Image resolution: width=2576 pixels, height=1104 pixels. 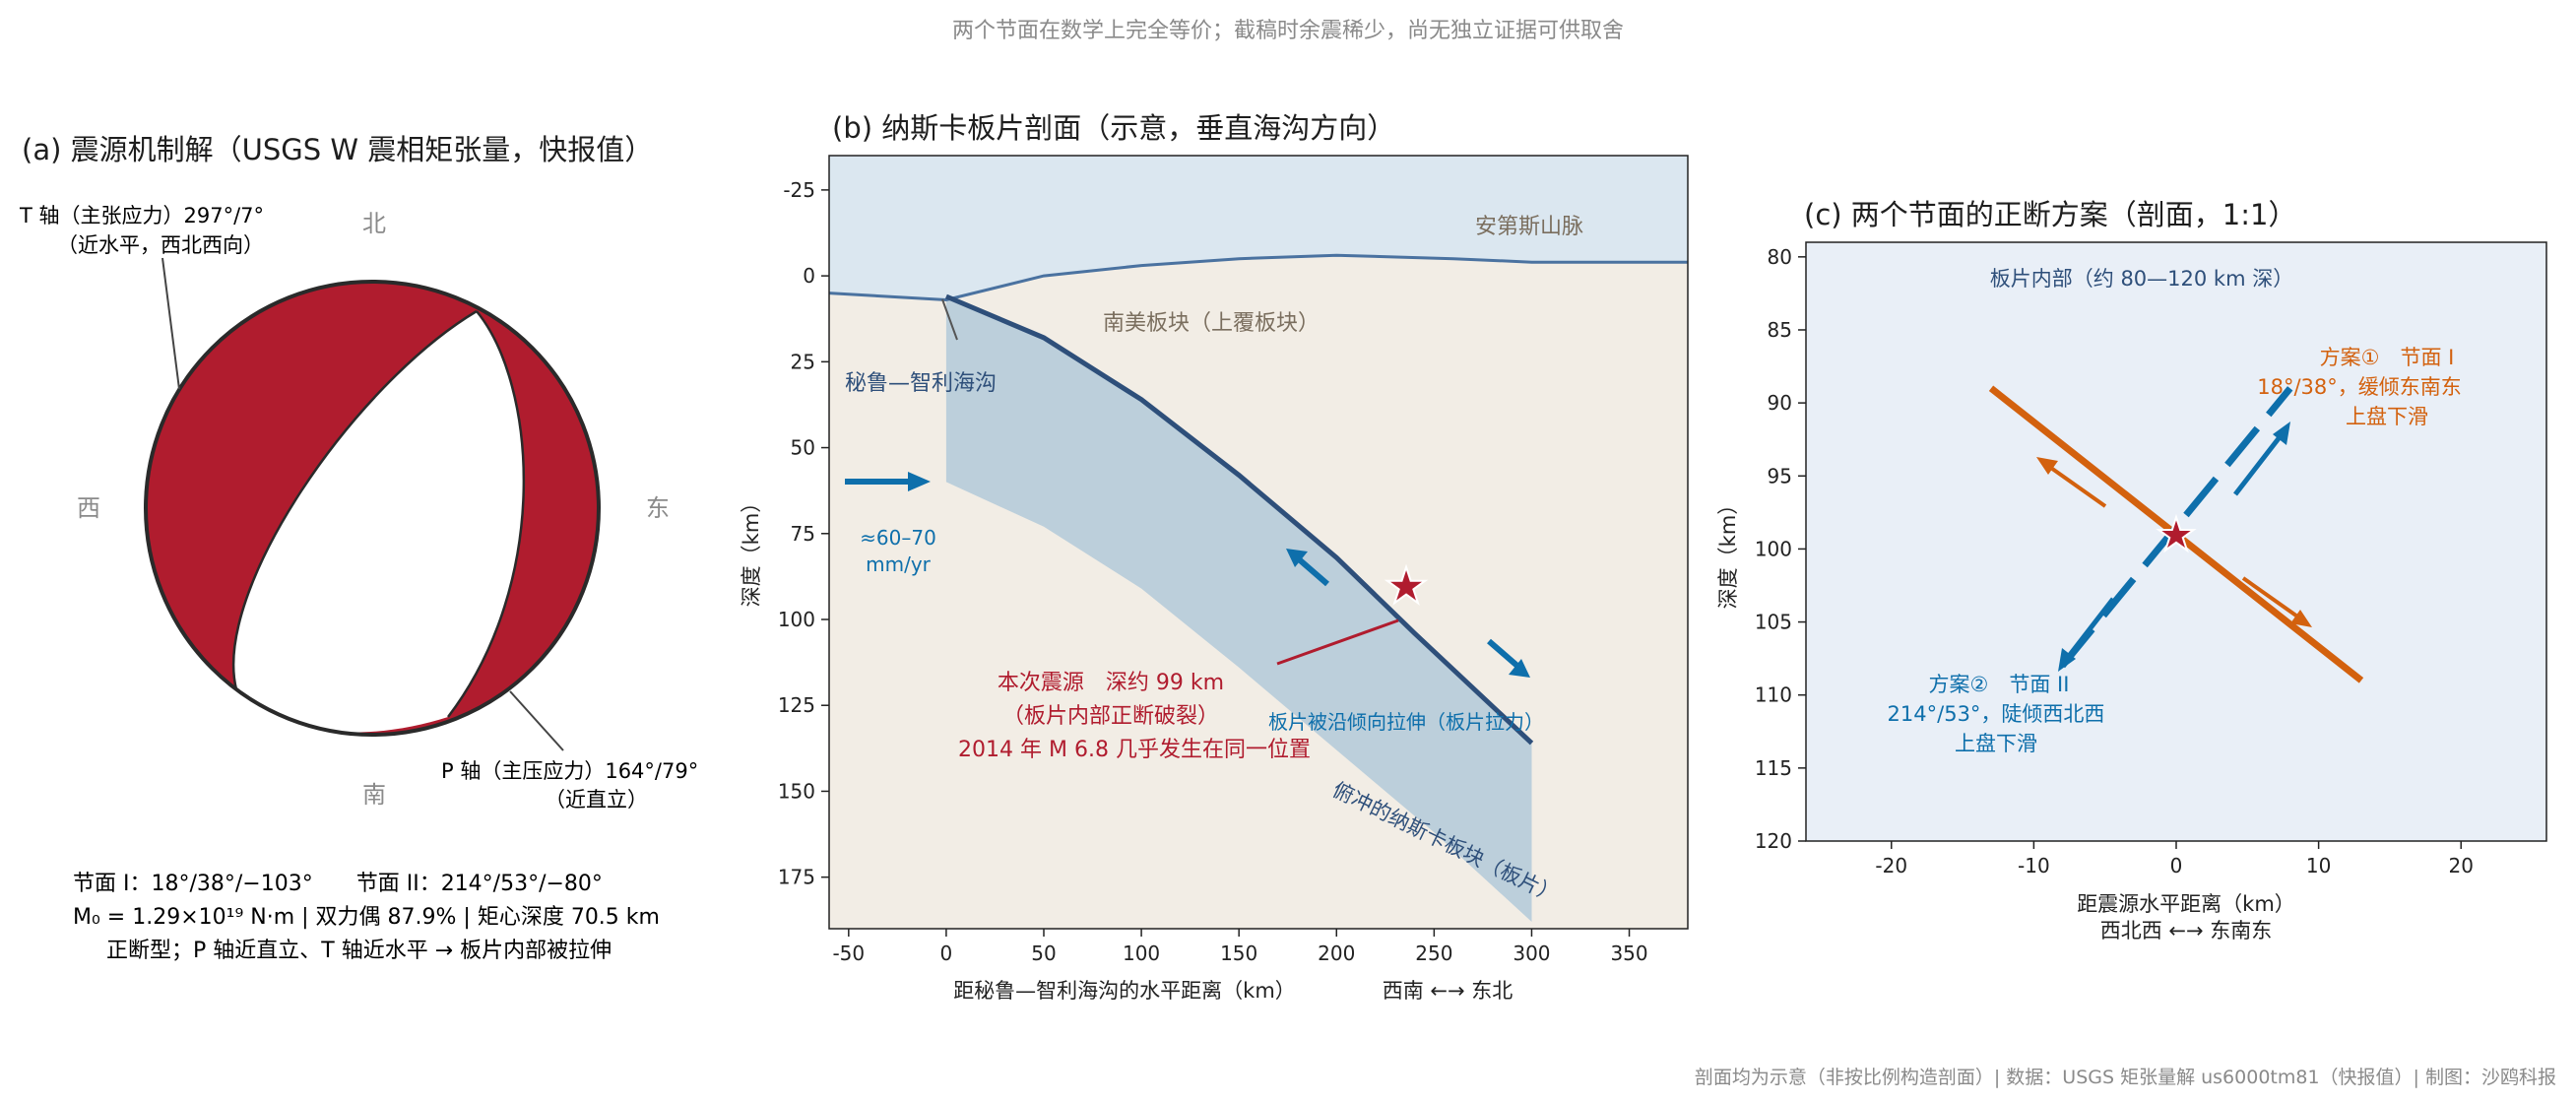 What do you see at coordinates (2271, 598) in the screenshot?
I see `plane1-slip-arrow2-shaft` at bounding box center [2271, 598].